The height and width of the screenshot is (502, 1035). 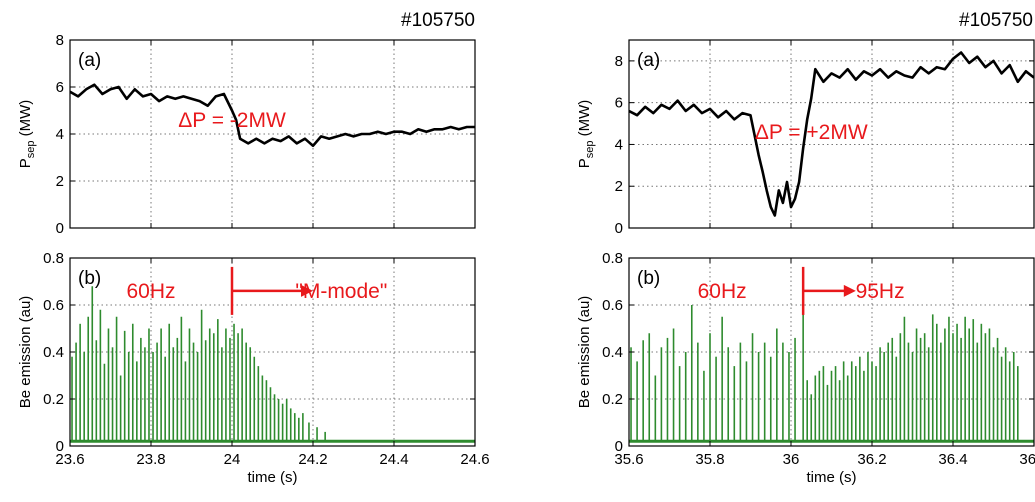 I want to click on annotation-text: ΔP = +2MW, so click(x=811, y=132).